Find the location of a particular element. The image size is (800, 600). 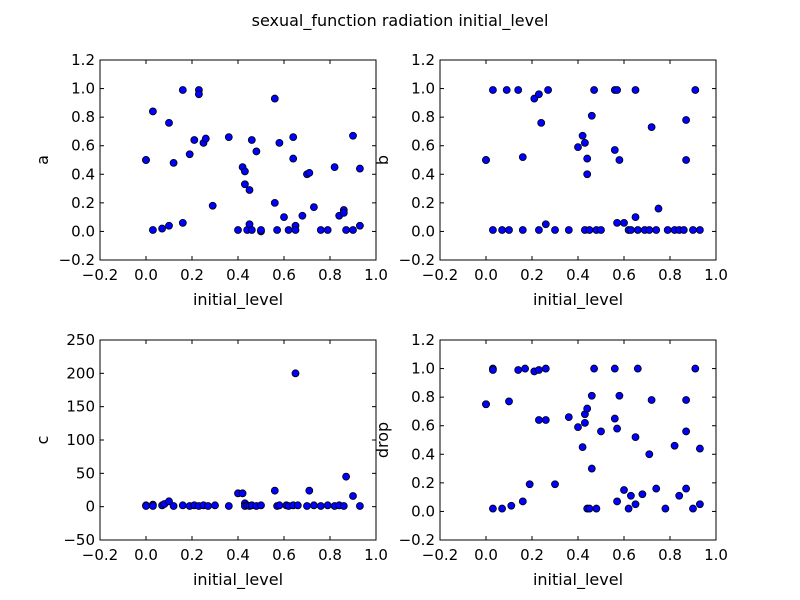

y-tick-label: 0.0 is located at coordinates (423, 511).